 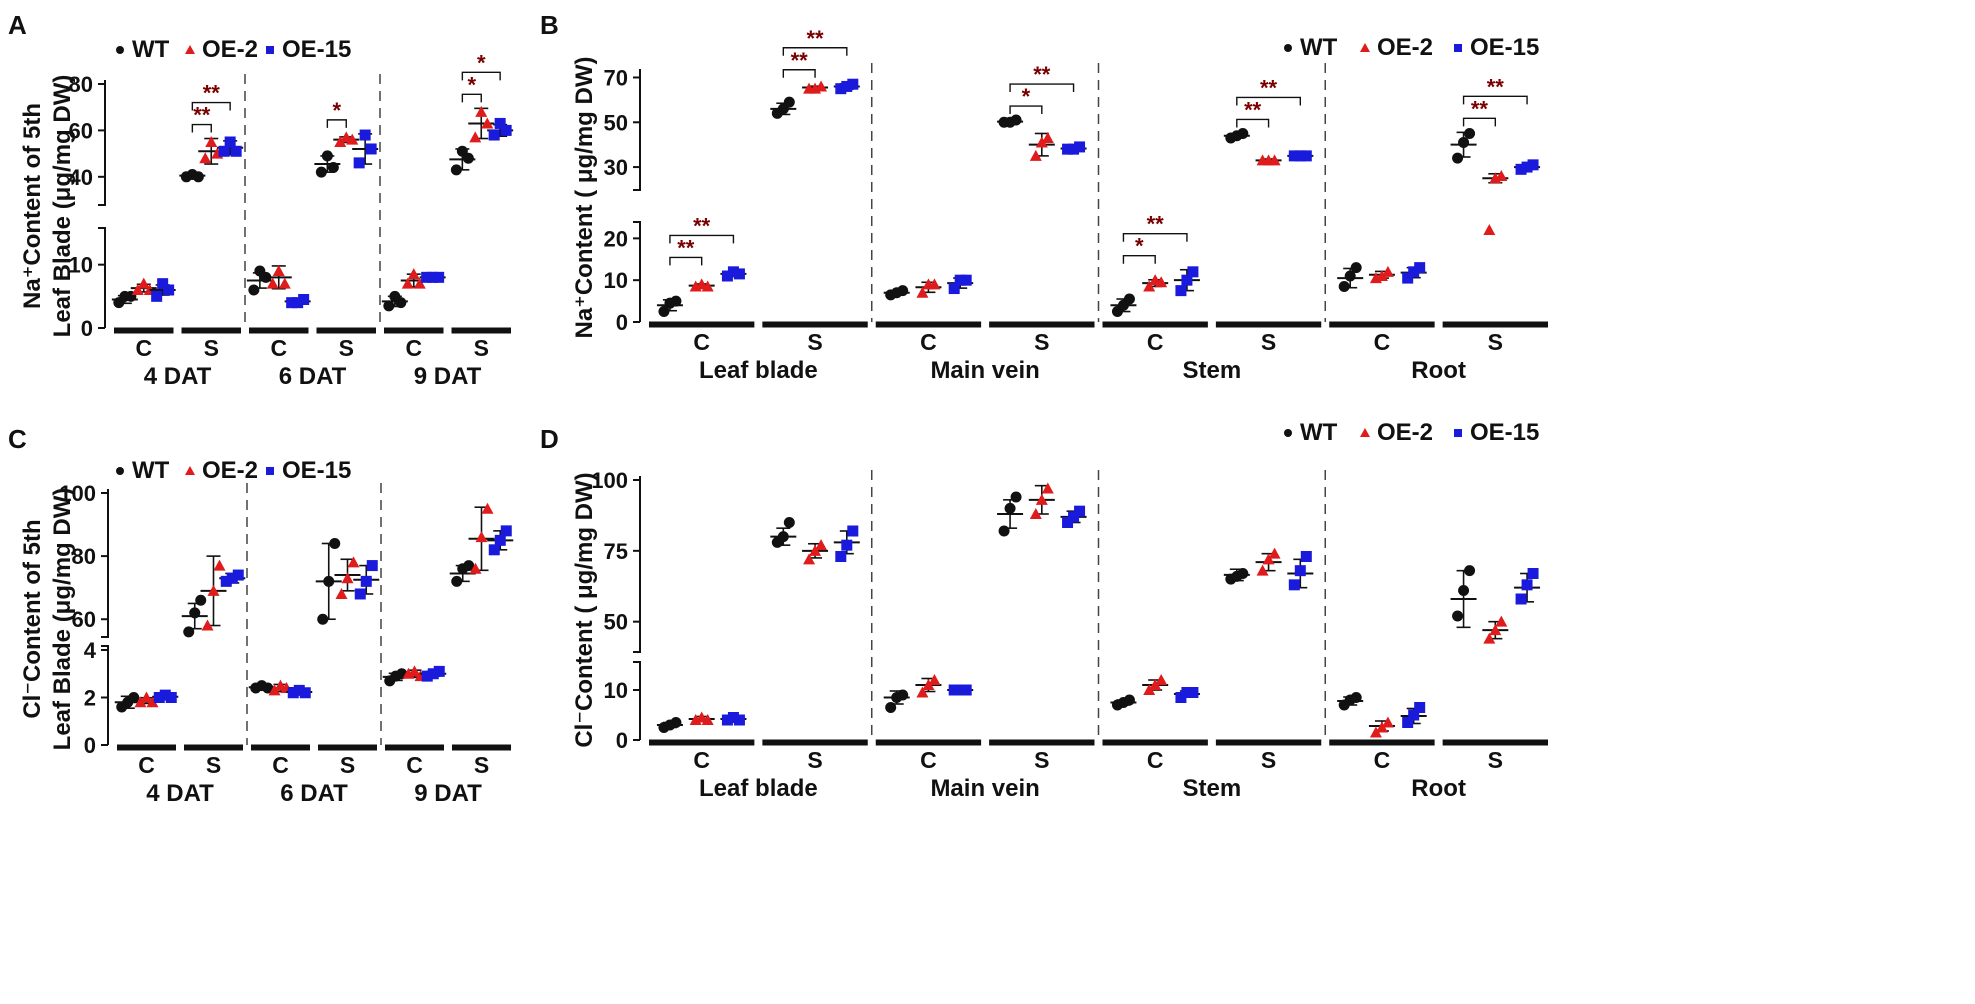 I want to click on condition-label: S, so click(x=1268, y=342).